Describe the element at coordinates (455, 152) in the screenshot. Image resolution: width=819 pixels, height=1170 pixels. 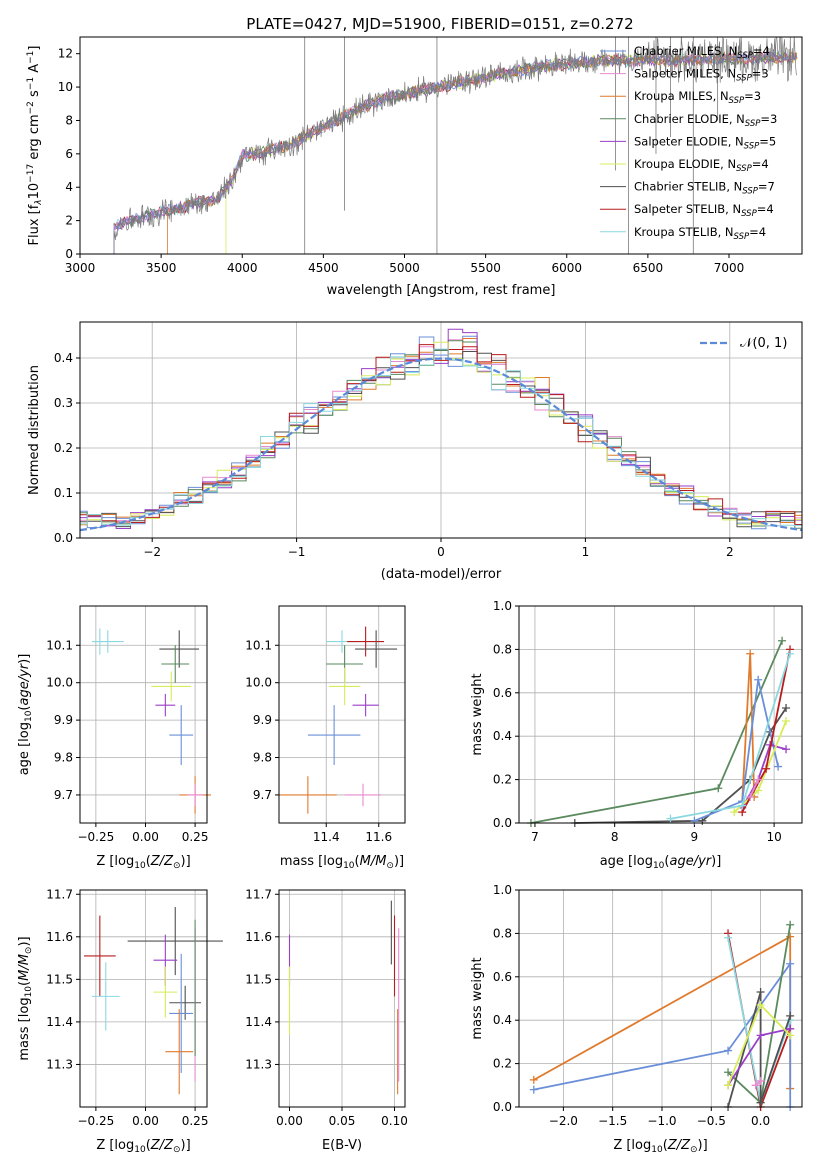
I see `model-spectrum-line` at that location.